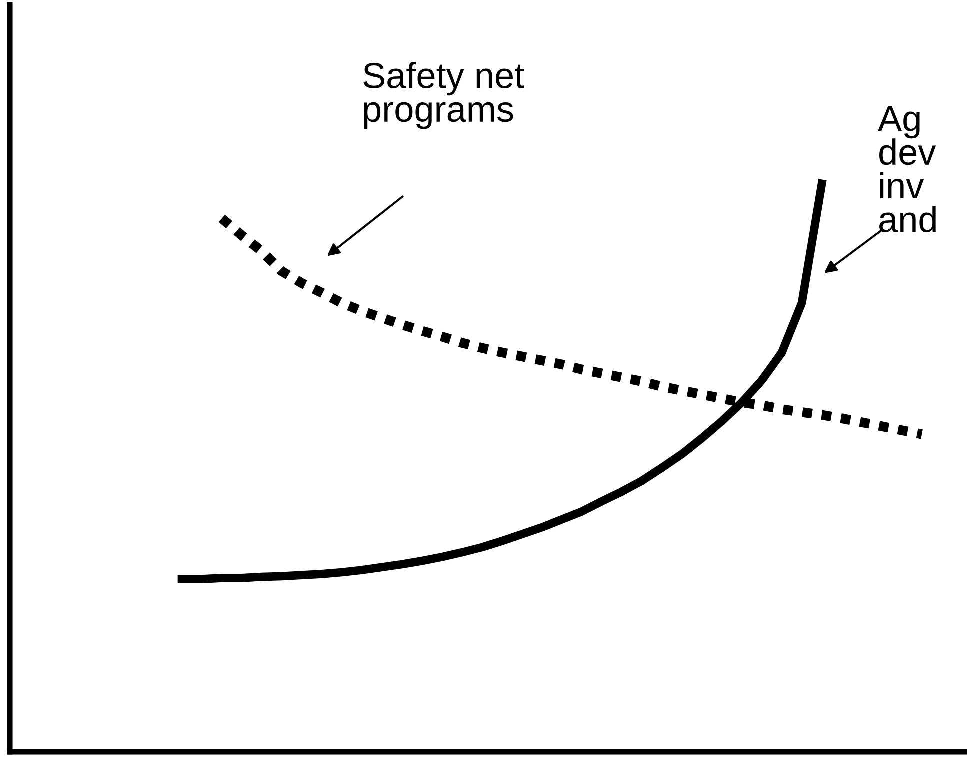 Image resolution: width=967 pixels, height=757 pixels. What do you see at coordinates (444, 96) in the screenshot?
I see `text: Safety net programs` at bounding box center [444, 96].